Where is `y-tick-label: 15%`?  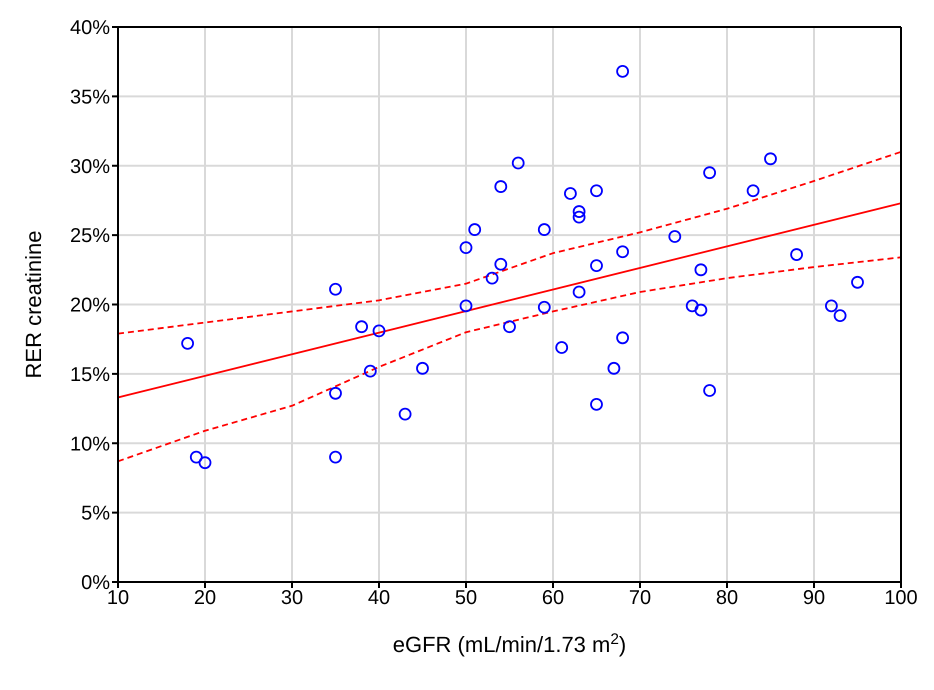
y-tick-label: 15% is located at coordinates (90, 375).